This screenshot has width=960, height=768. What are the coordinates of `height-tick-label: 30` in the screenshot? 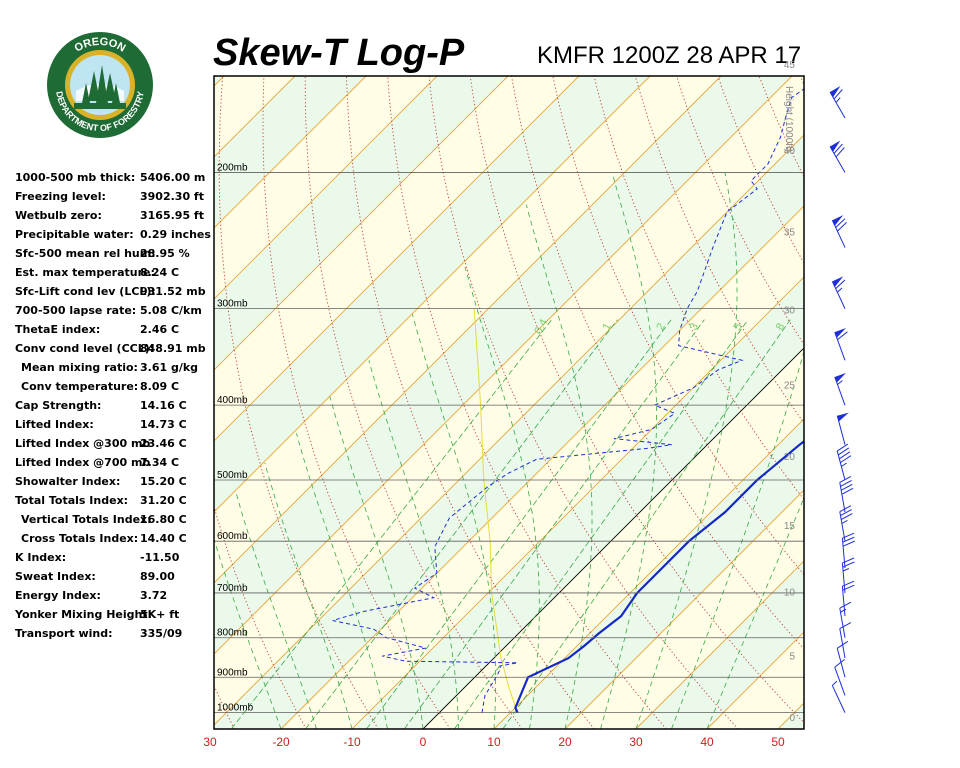 It's located at (790, 311).